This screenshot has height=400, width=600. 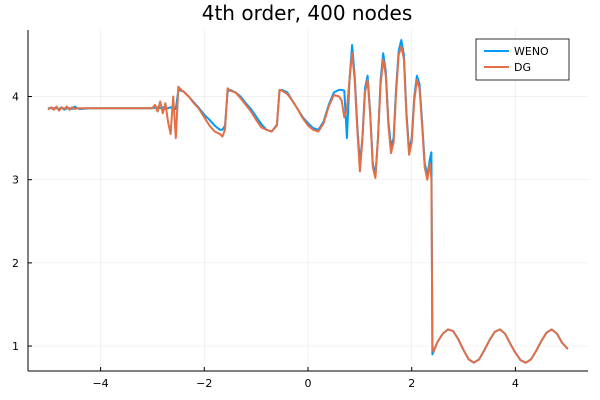 What do you see at coordinates (100, 383) in the screenshot?
I see `x-tick-label: −4` at bounding box center [100, 383].